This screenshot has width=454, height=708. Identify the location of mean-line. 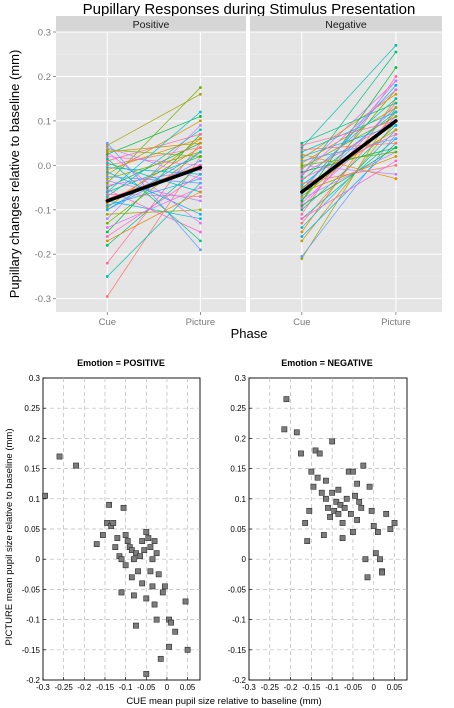
(154, 184).